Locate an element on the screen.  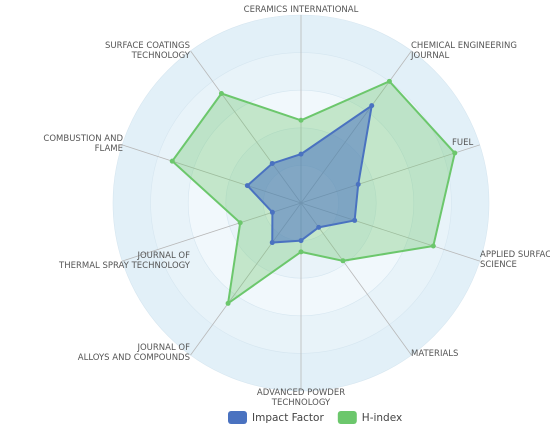
category-label-line: SURFACE COATINGS is located at coordinates (147, 46).